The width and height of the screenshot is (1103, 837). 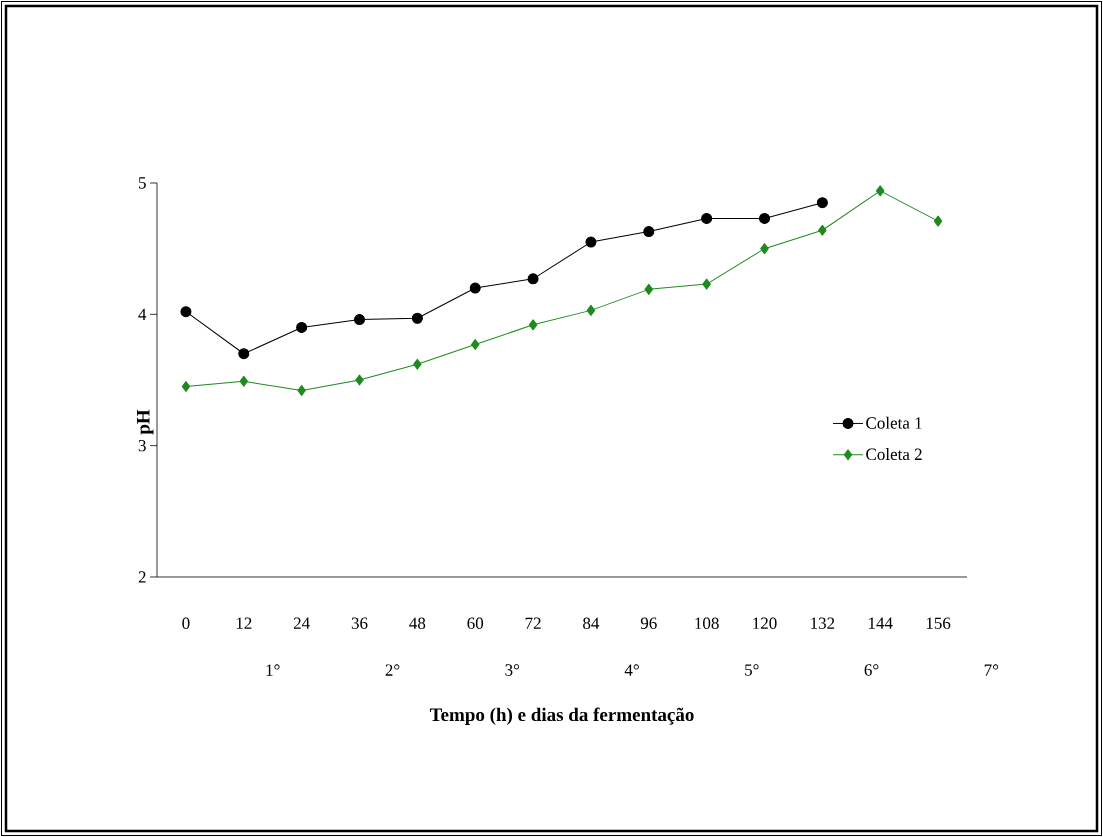 I want to click on text: 6°, so click(x=871, y=670).